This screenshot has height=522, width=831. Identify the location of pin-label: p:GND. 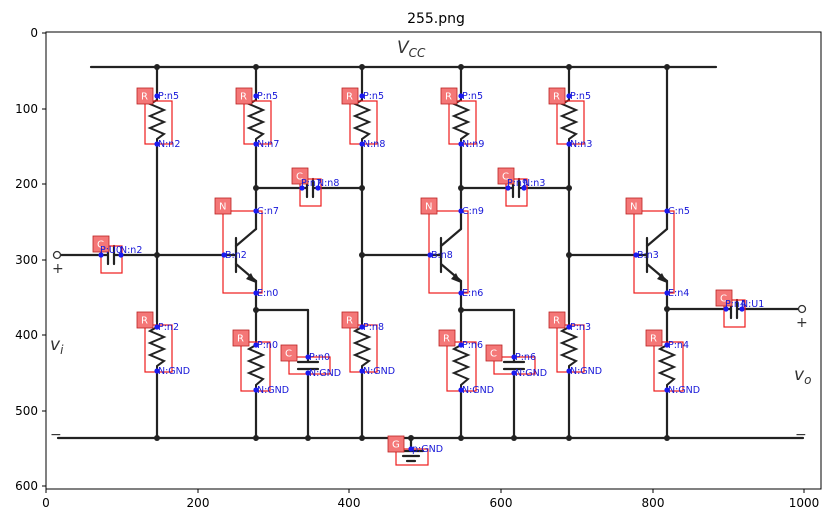
(427, 449).